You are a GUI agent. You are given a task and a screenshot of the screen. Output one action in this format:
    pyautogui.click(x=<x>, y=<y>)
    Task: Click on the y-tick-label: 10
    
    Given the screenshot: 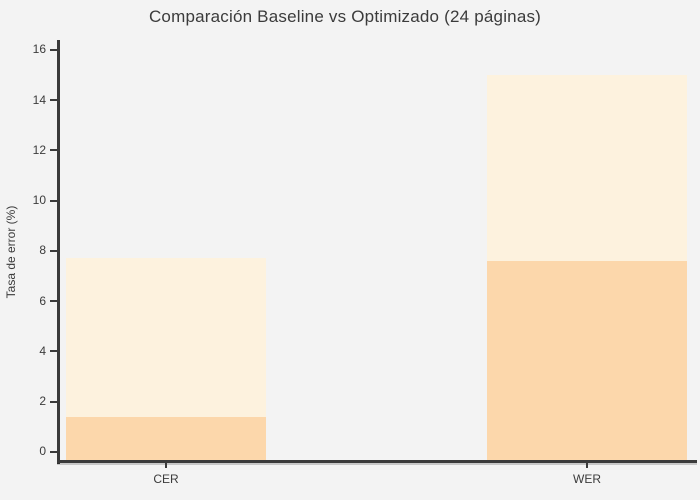 What is the action you would take?
    pyautogui.click(x=39, y=200)
    